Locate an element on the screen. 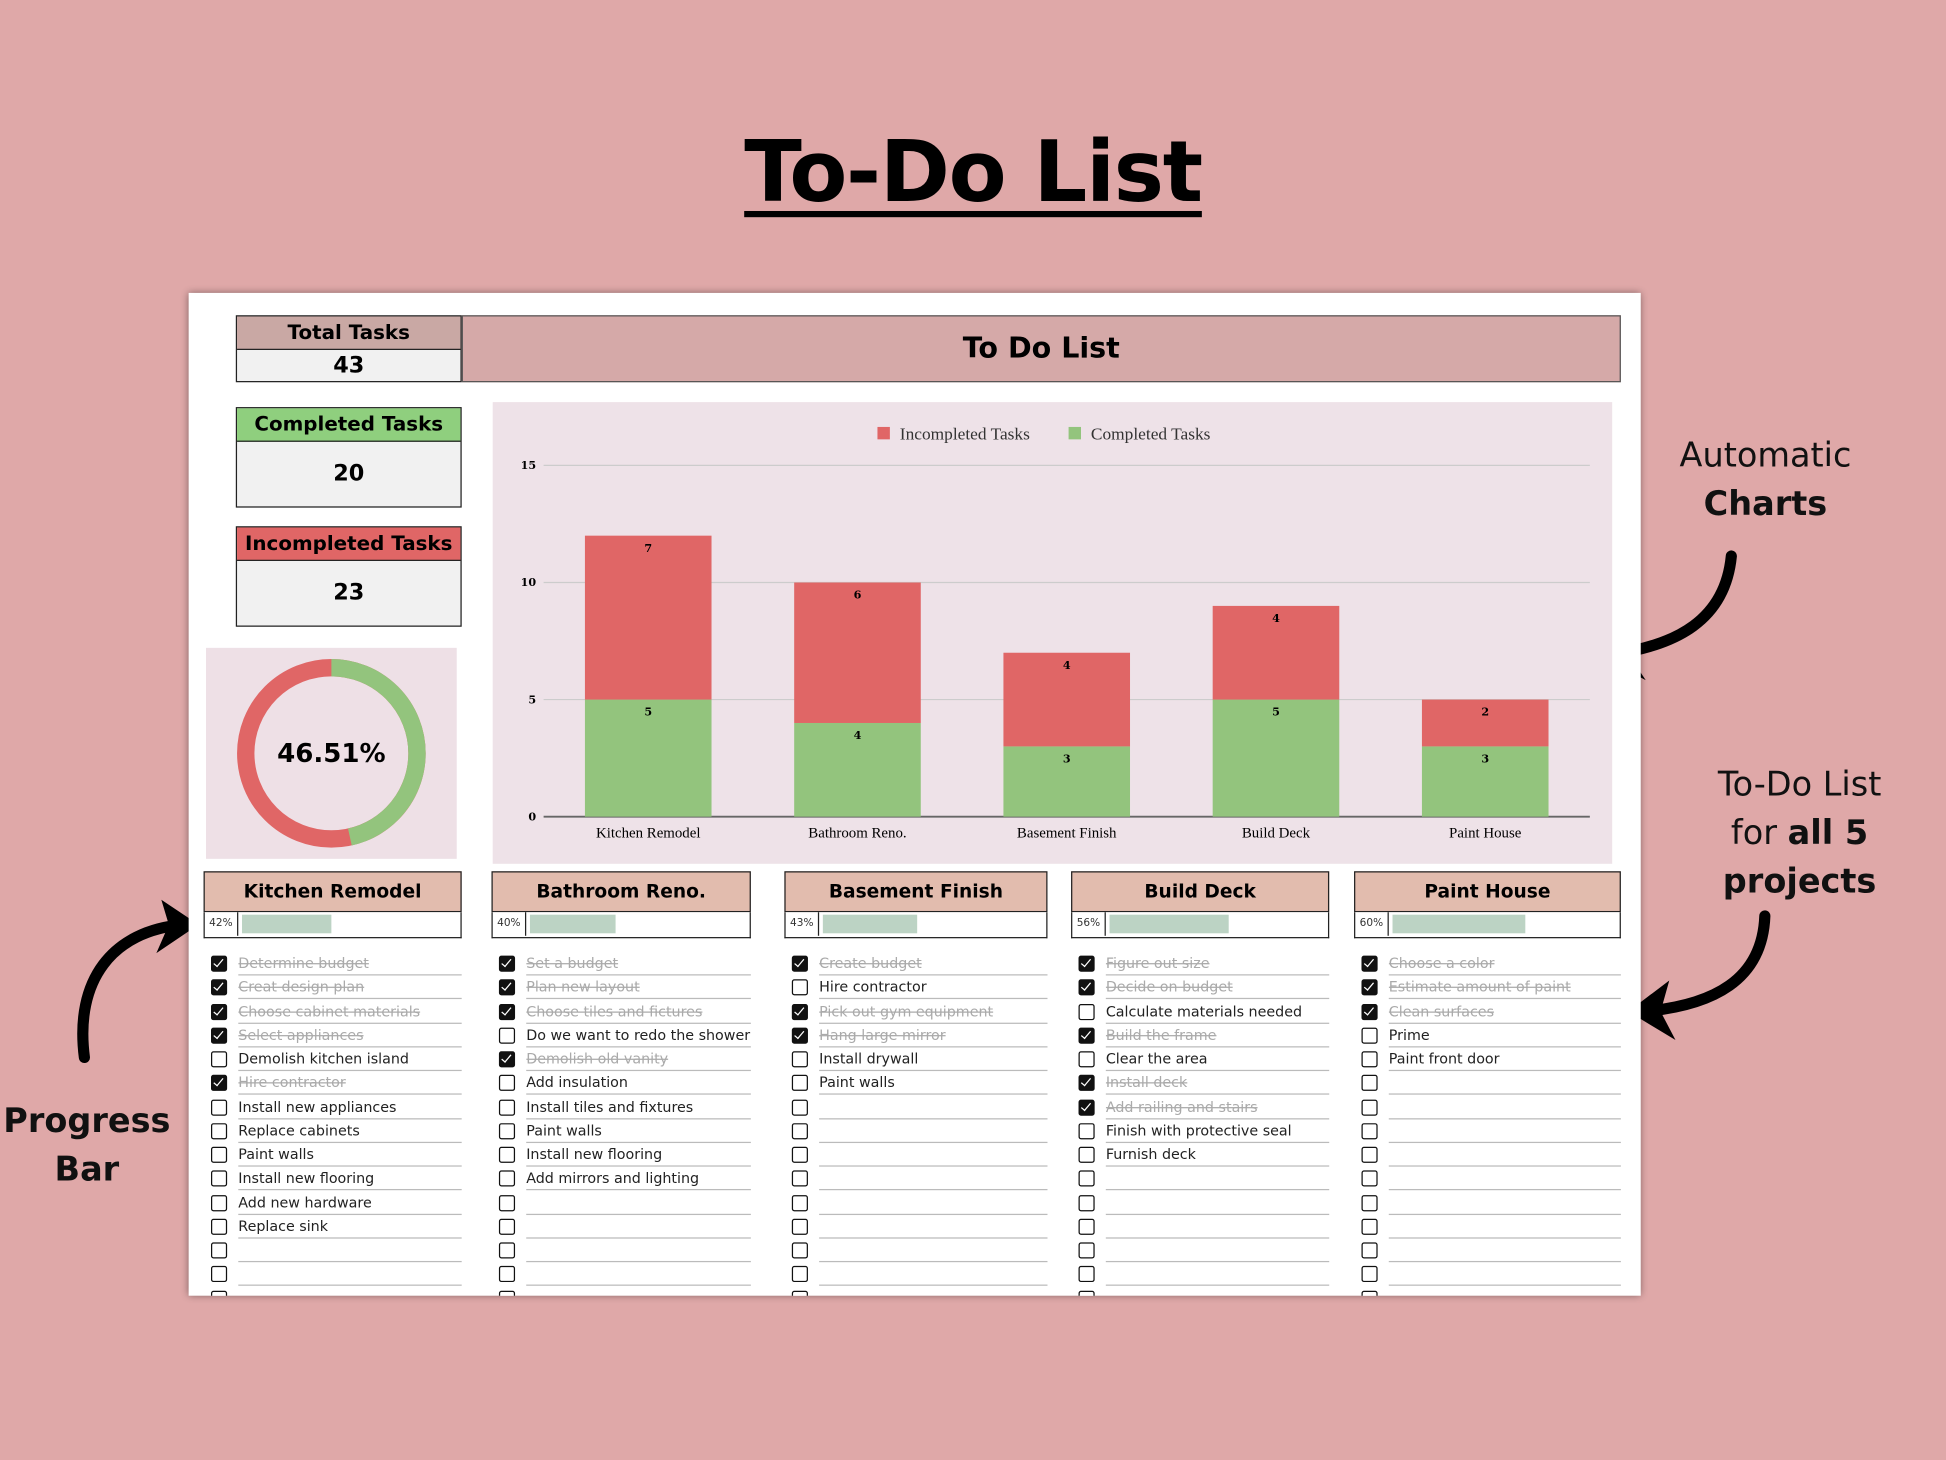 This screenshot has width=1946, height=1460. task-text: Clean surfaces is located at coordinates (1504, 1012).